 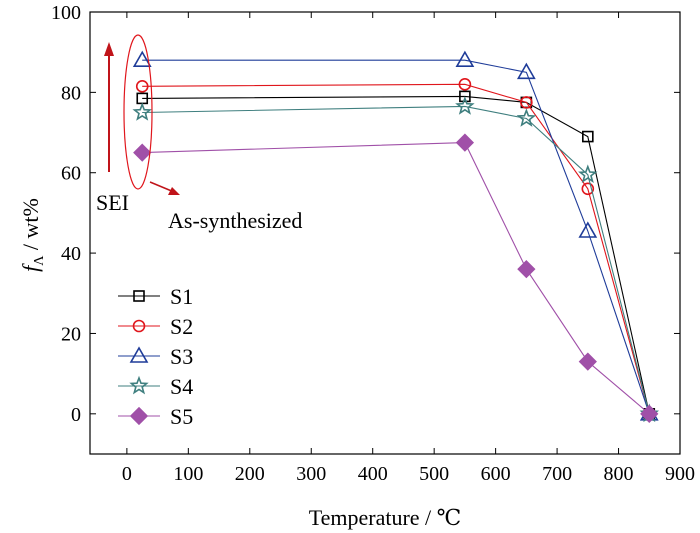 What do you see at coordinates (181, 386) in the screenshot?
I see `legend-label: S4` at bounding box center [181, 386].